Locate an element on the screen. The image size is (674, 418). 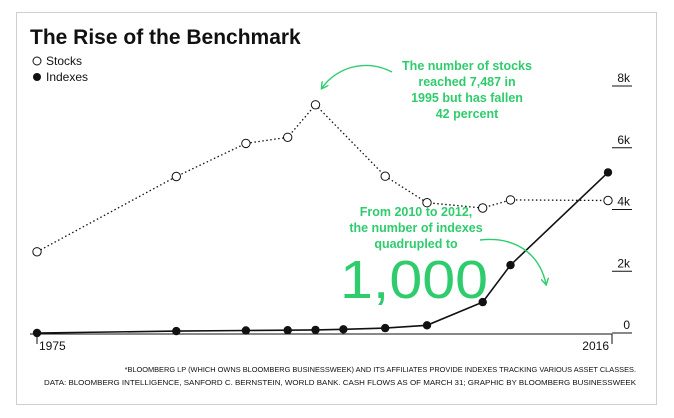
y-tick-label: 2k is located at coordinates (624, 263).